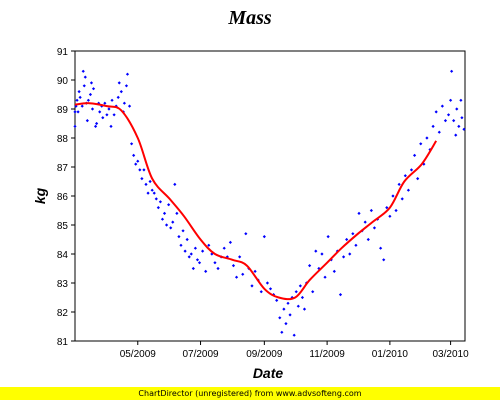 The width and height of the screenshot is (500, 400). What do you see at coordinates (63, 139) in the screenshot?
I see `y-tick-label: 88` at bounding box center [63, 139].